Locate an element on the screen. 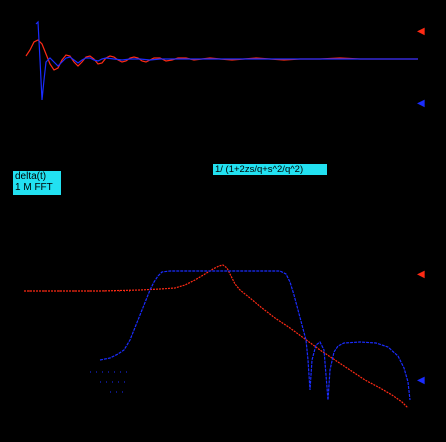 This screenshot has width=446, height=442. red-trace-marker-top: ◀ is located at coordinates (421, 31).